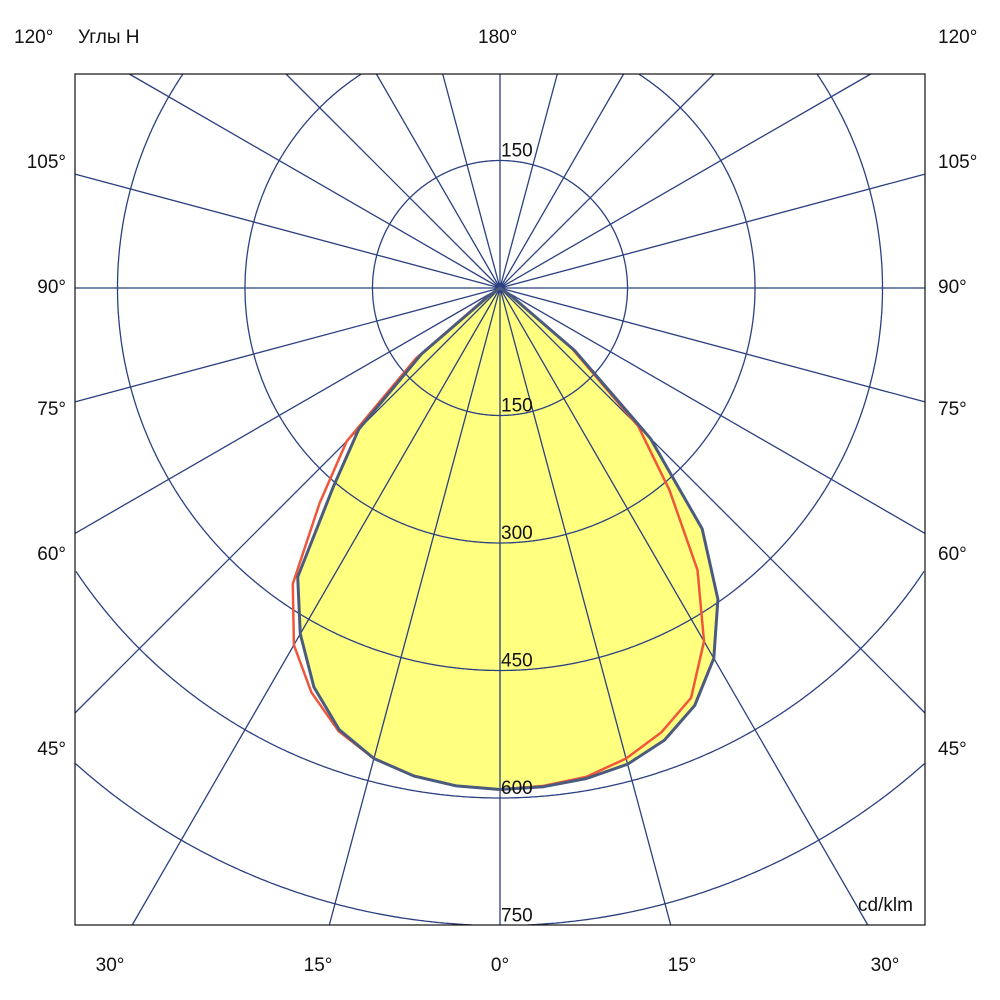  Describe the element at coordinates (517, 661) in the screenshot. I see `ring-label-450: 450` at that location.